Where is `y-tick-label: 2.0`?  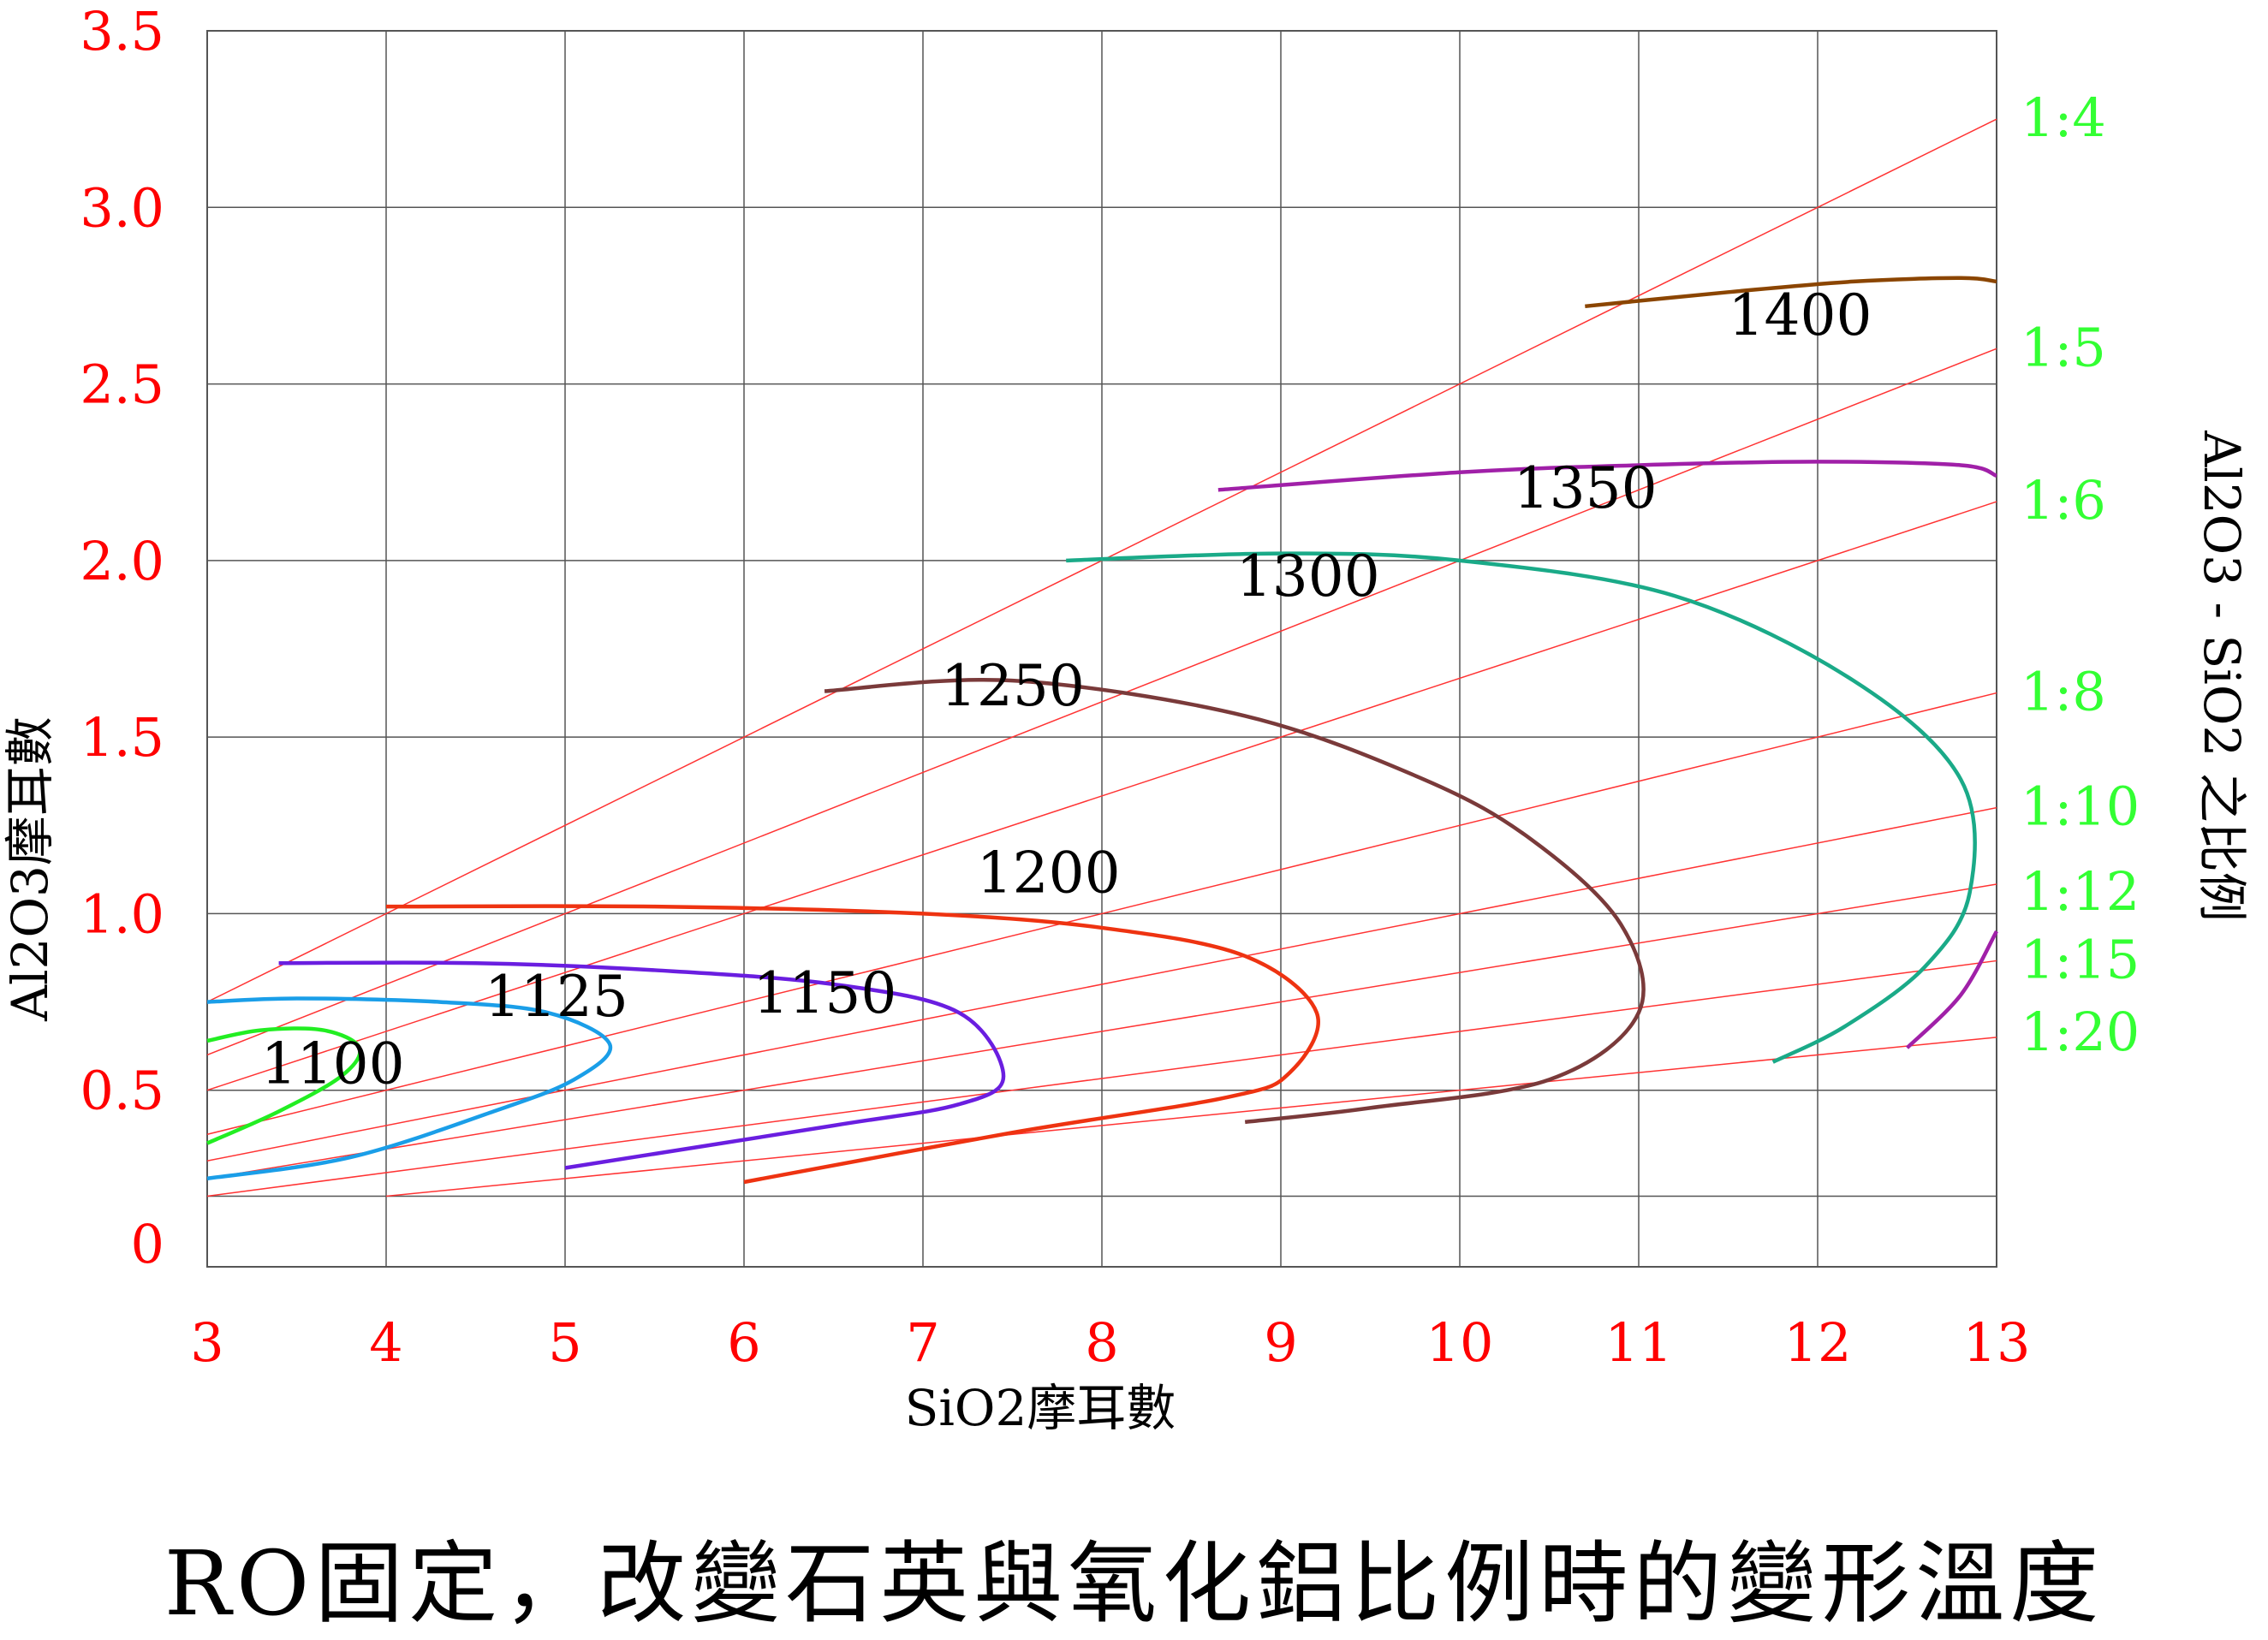 y-tick-label: 2.0 is located at coordinates (122, 561).